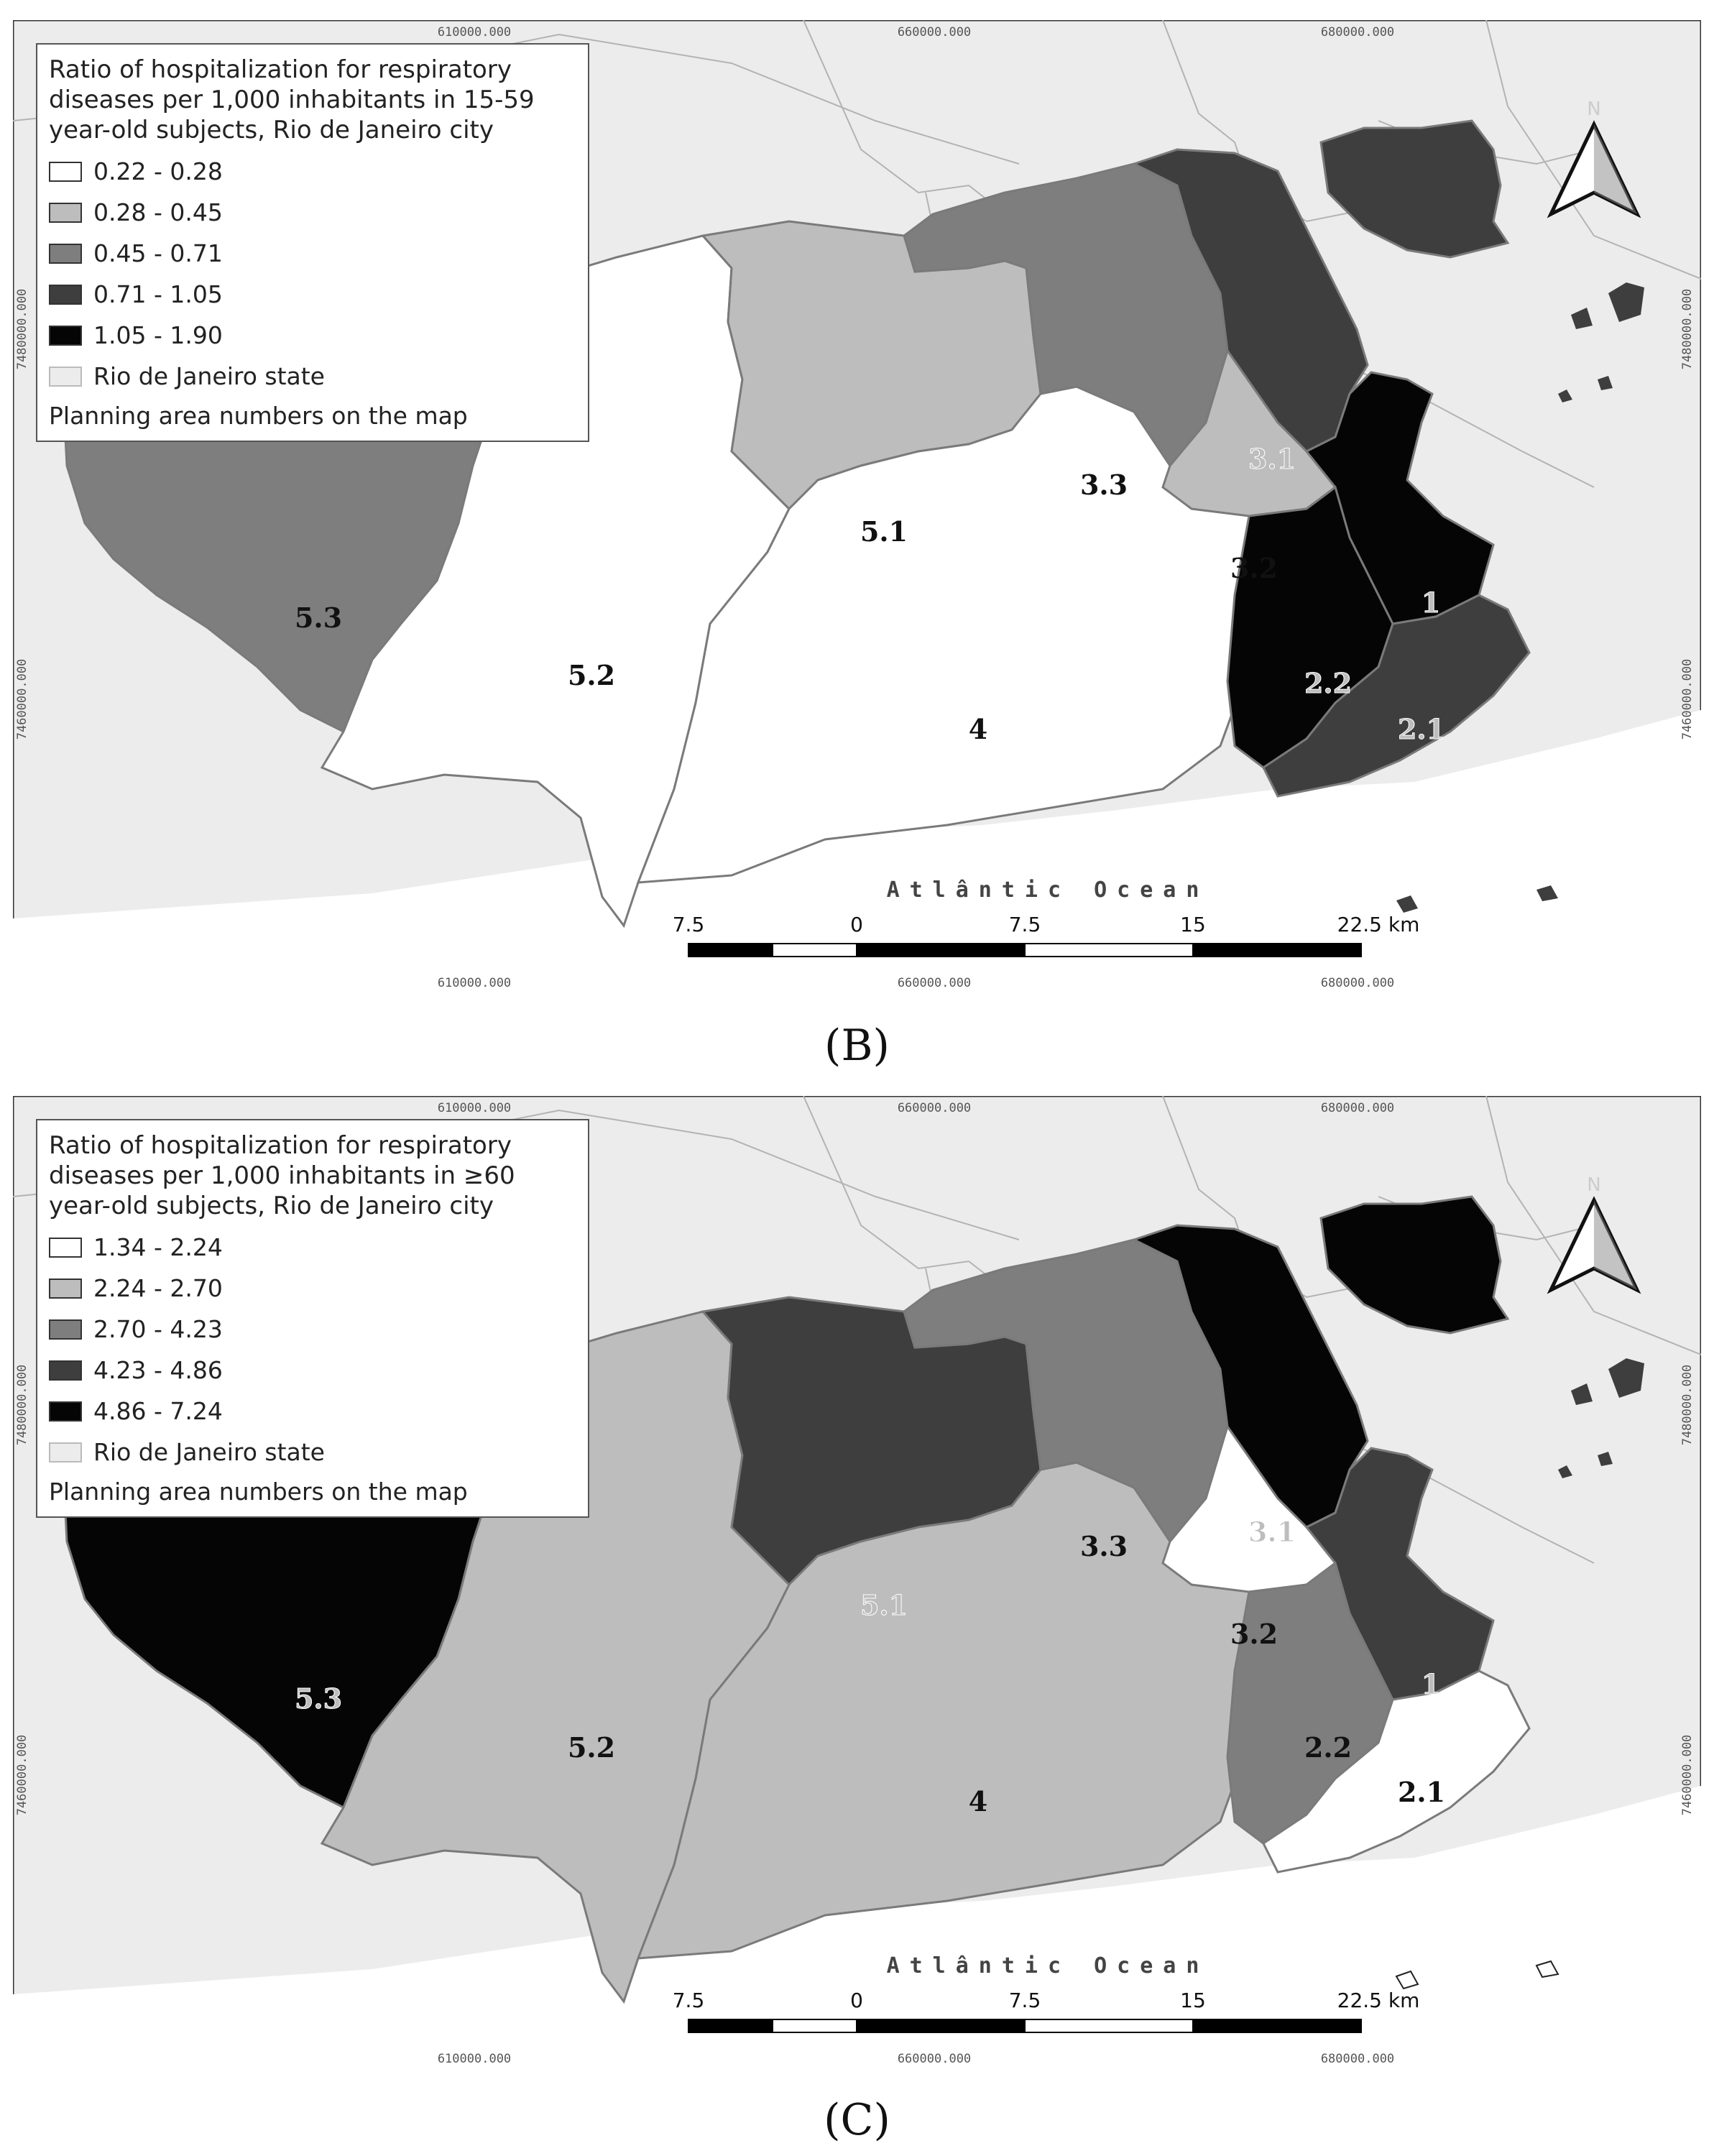 The width and height of the screenshot is (1714, 2156). I want to click on north-arrow: N, so click(1594, 158).